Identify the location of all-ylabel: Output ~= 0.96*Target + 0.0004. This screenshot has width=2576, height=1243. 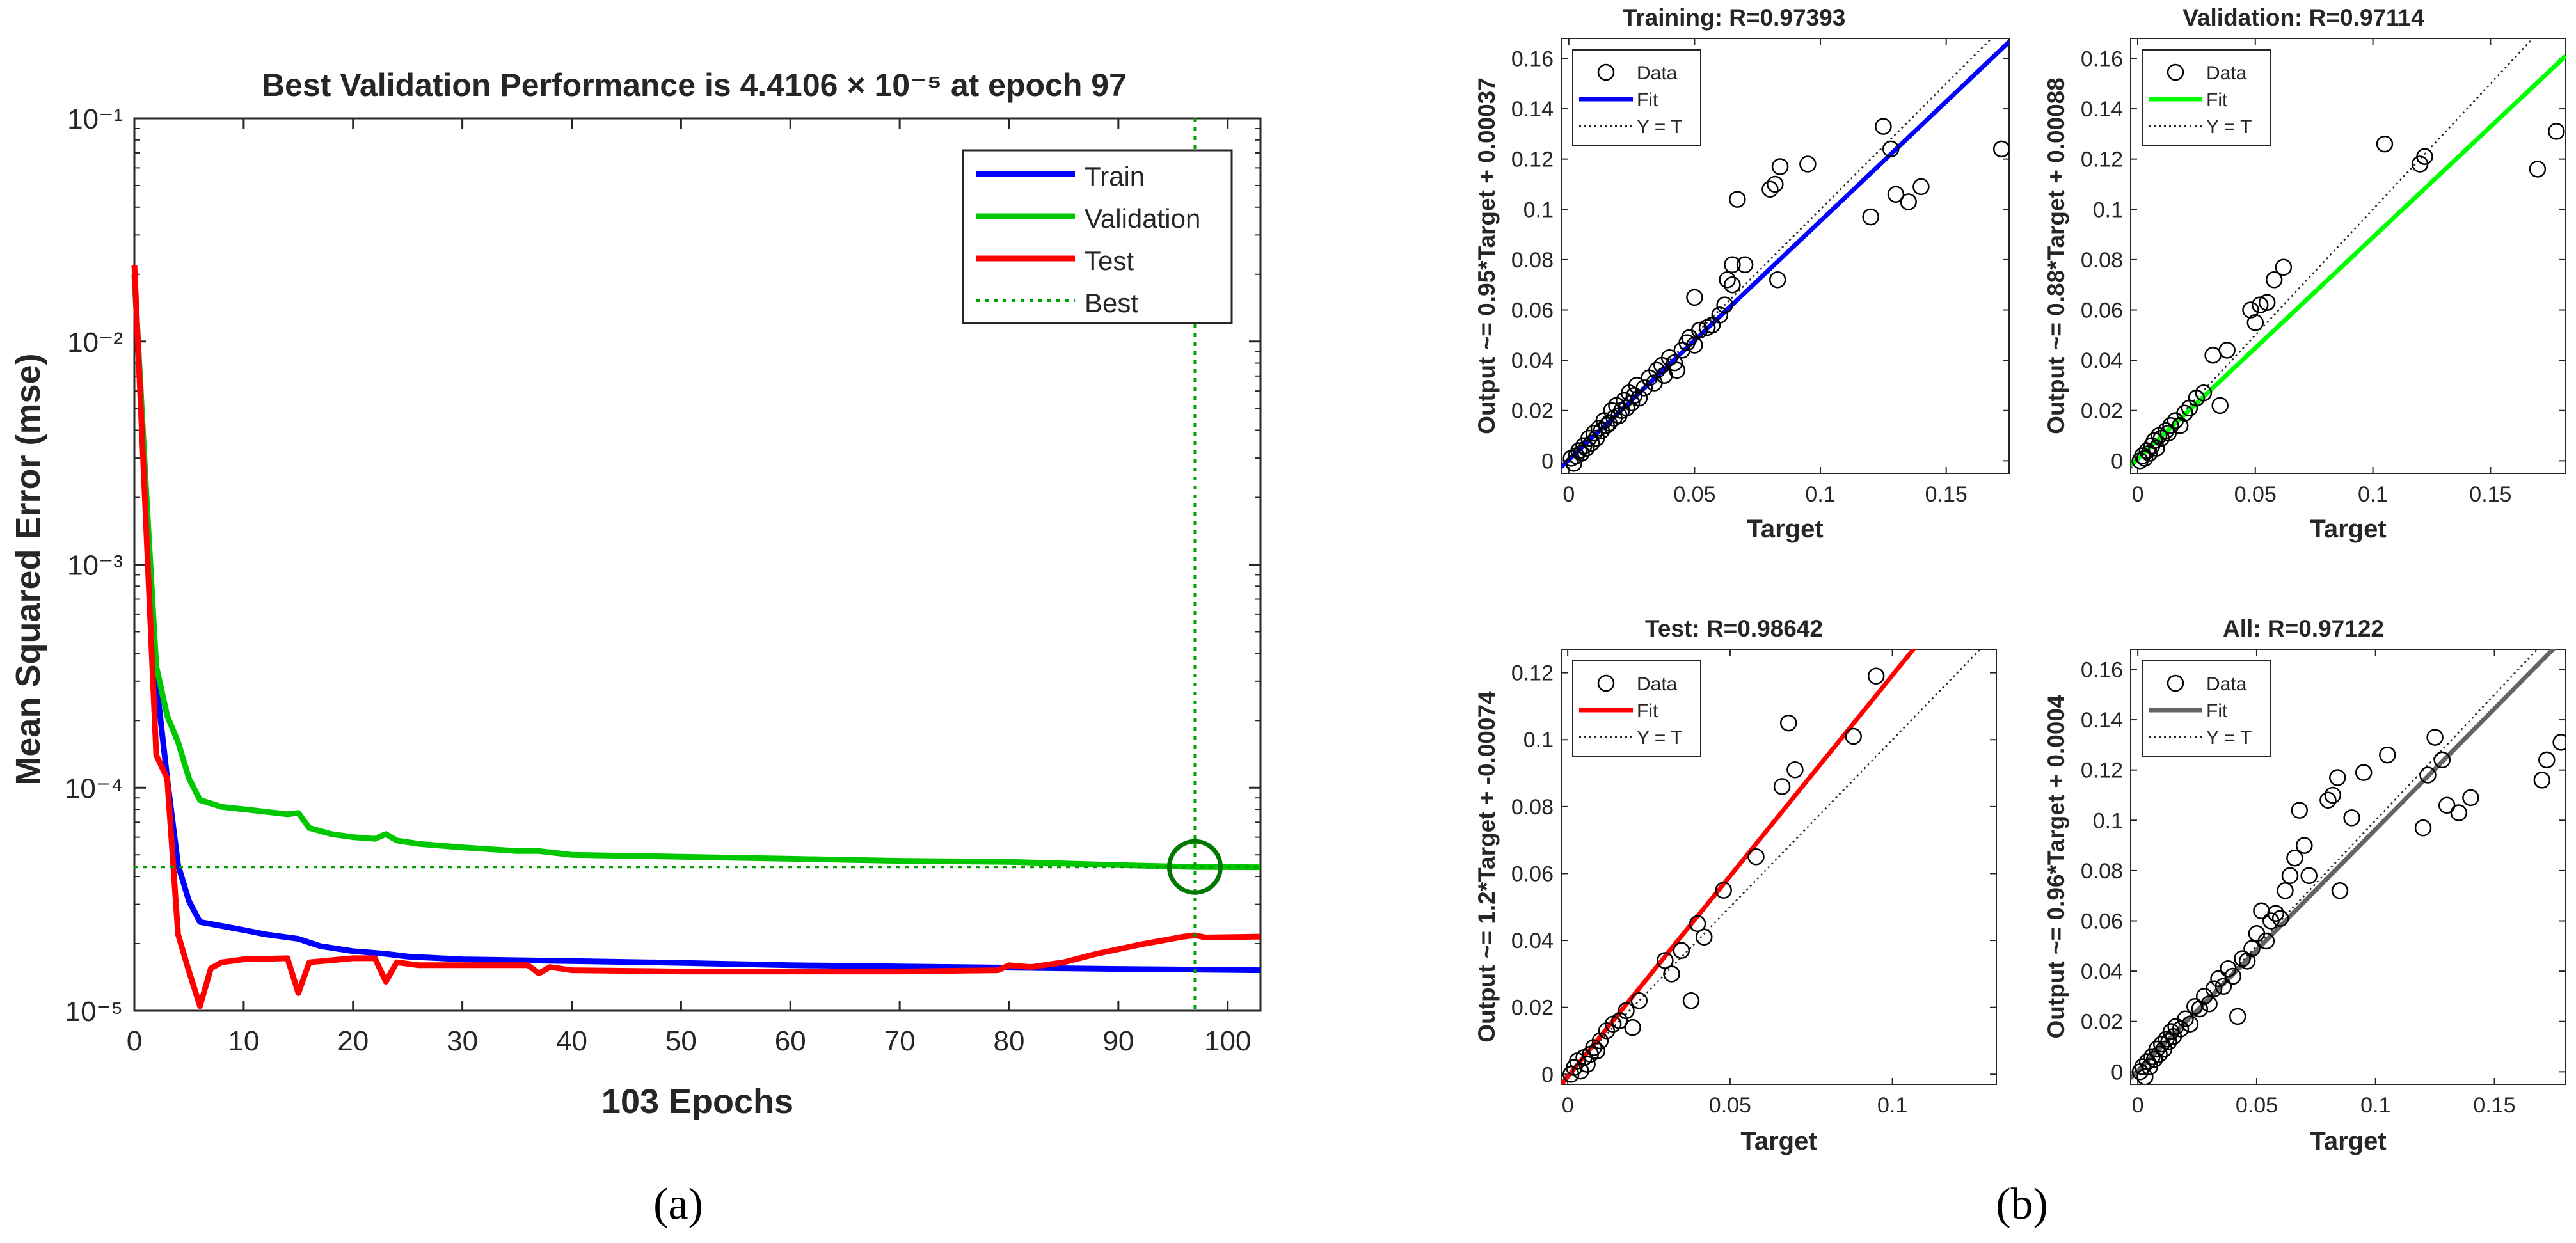
(2056, 867).